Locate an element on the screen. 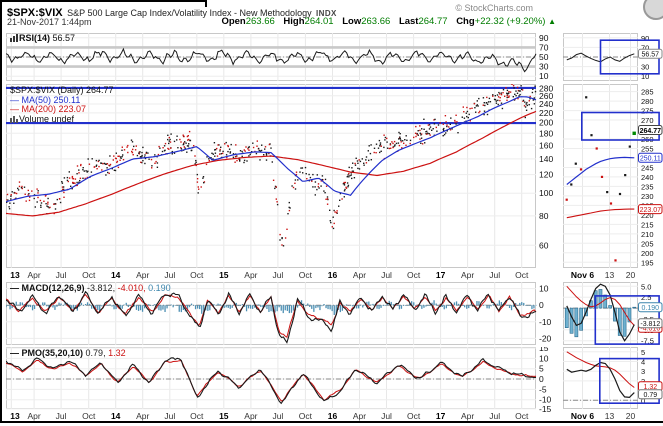  macd-value: -3.812, is located at coordinates (101, 288).